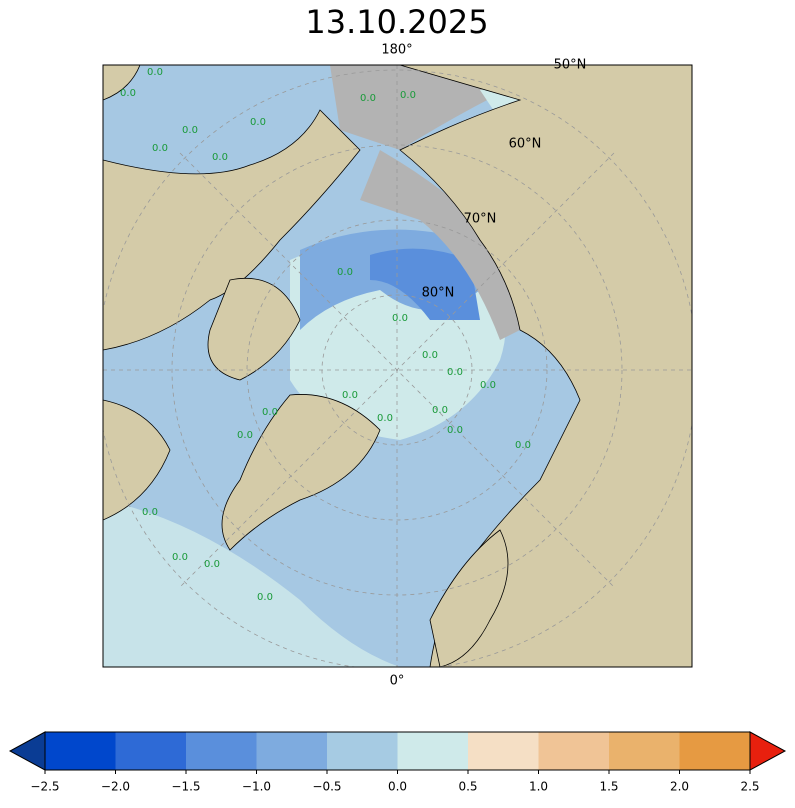 This screenshot has height=808, width=795. What do you see at coordinates (749, 787) in the screenshot?
I see `colorbar-tick-label: 2.5` at bounding box center [749, 787].